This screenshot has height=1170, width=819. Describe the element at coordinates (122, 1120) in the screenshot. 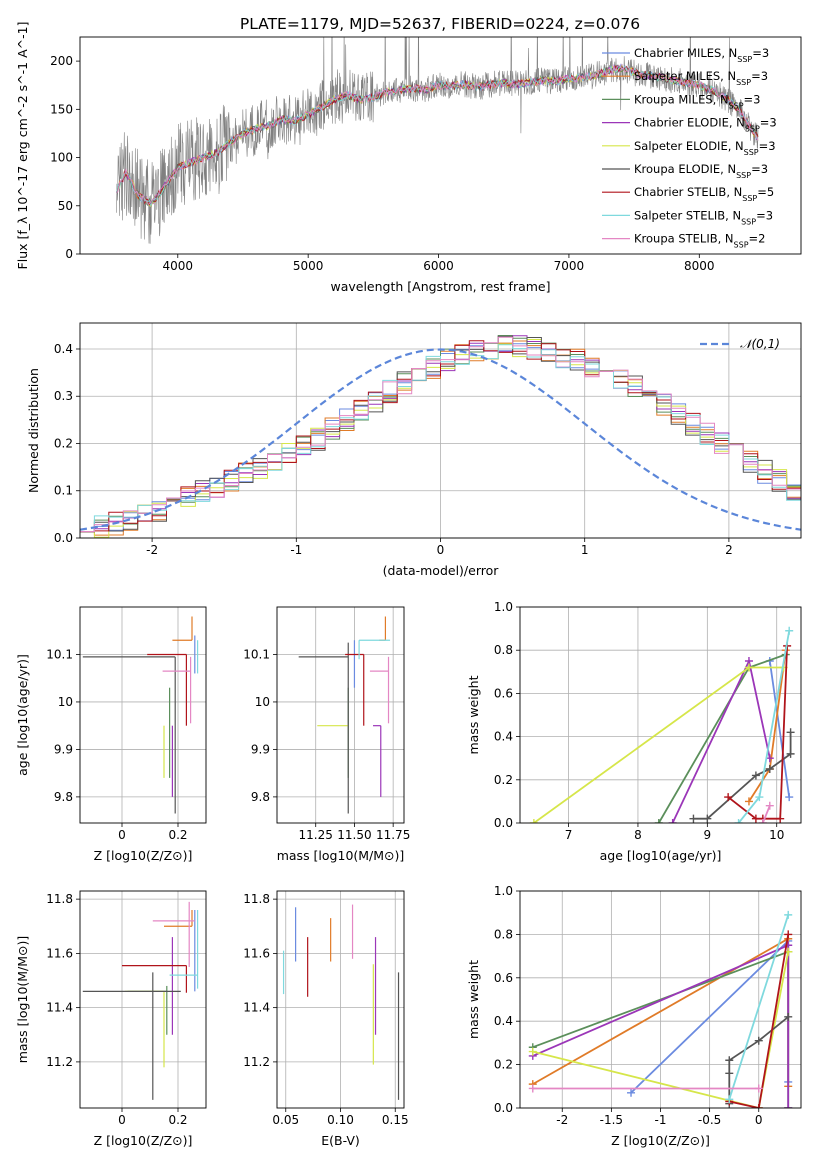

I see `mass-vs-metallicity-xtick-label: 0` at that location.